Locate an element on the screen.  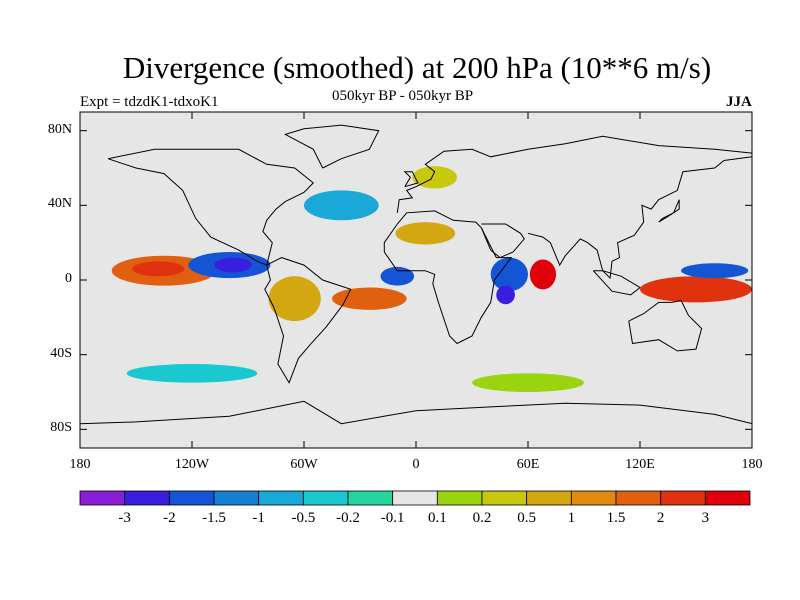
region-pos-nafrica is located at coordinates (425, 233).